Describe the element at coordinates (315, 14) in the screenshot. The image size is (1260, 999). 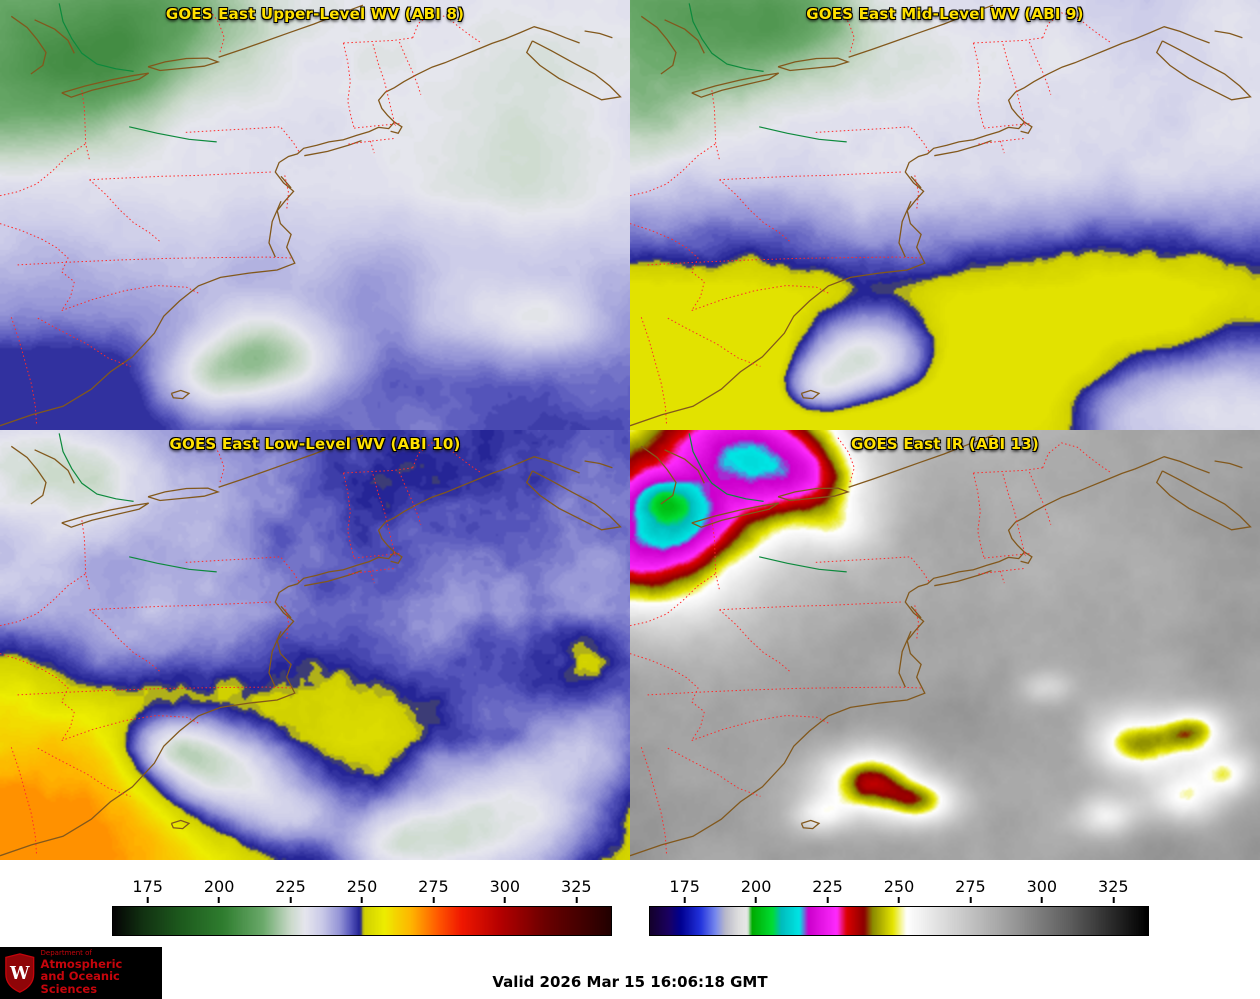
I see `panel-title-upper-wv: GOES East Upper-Level WV (ABI 8)` at that location.